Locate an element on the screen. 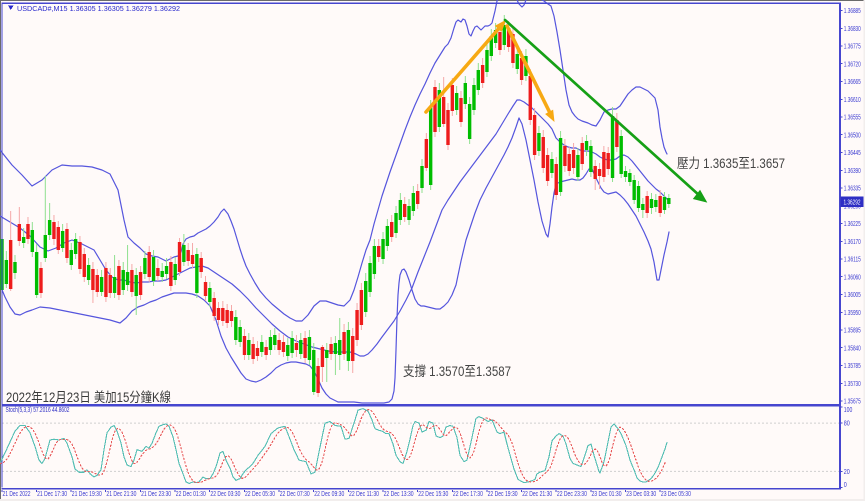 This screenshot has height=501, width=865. svg-text: 22 Dec 03:30 is located at coordinates (225, 494).